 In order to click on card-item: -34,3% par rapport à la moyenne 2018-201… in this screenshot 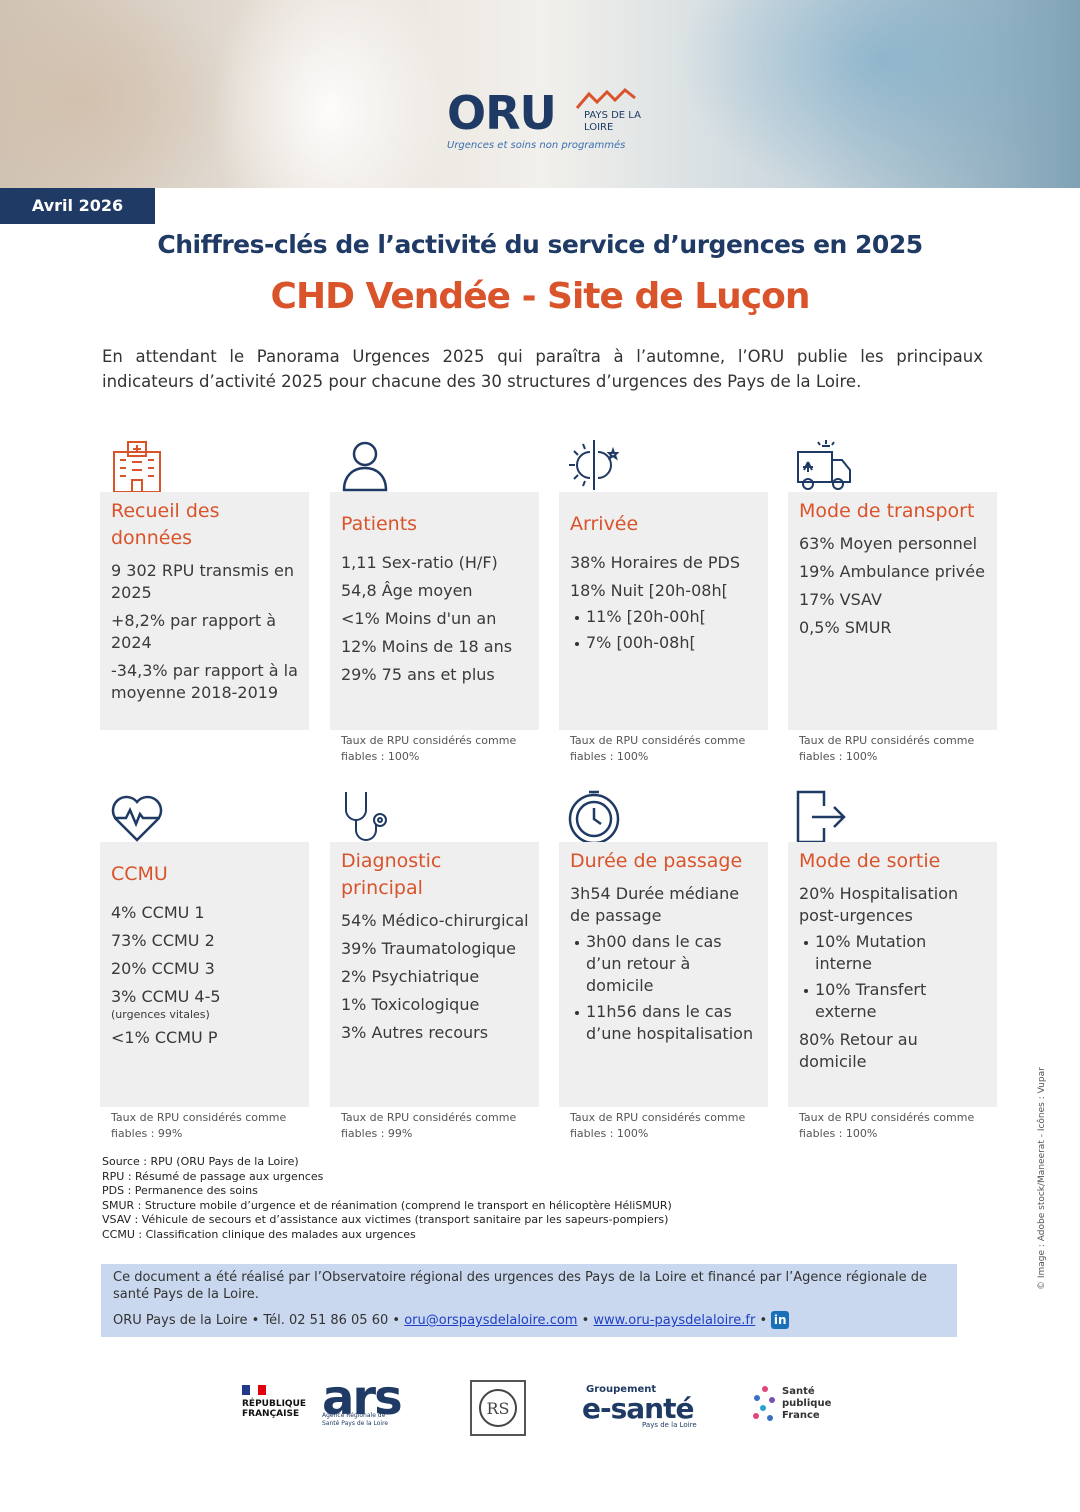, I will do `click(205, 682)`.